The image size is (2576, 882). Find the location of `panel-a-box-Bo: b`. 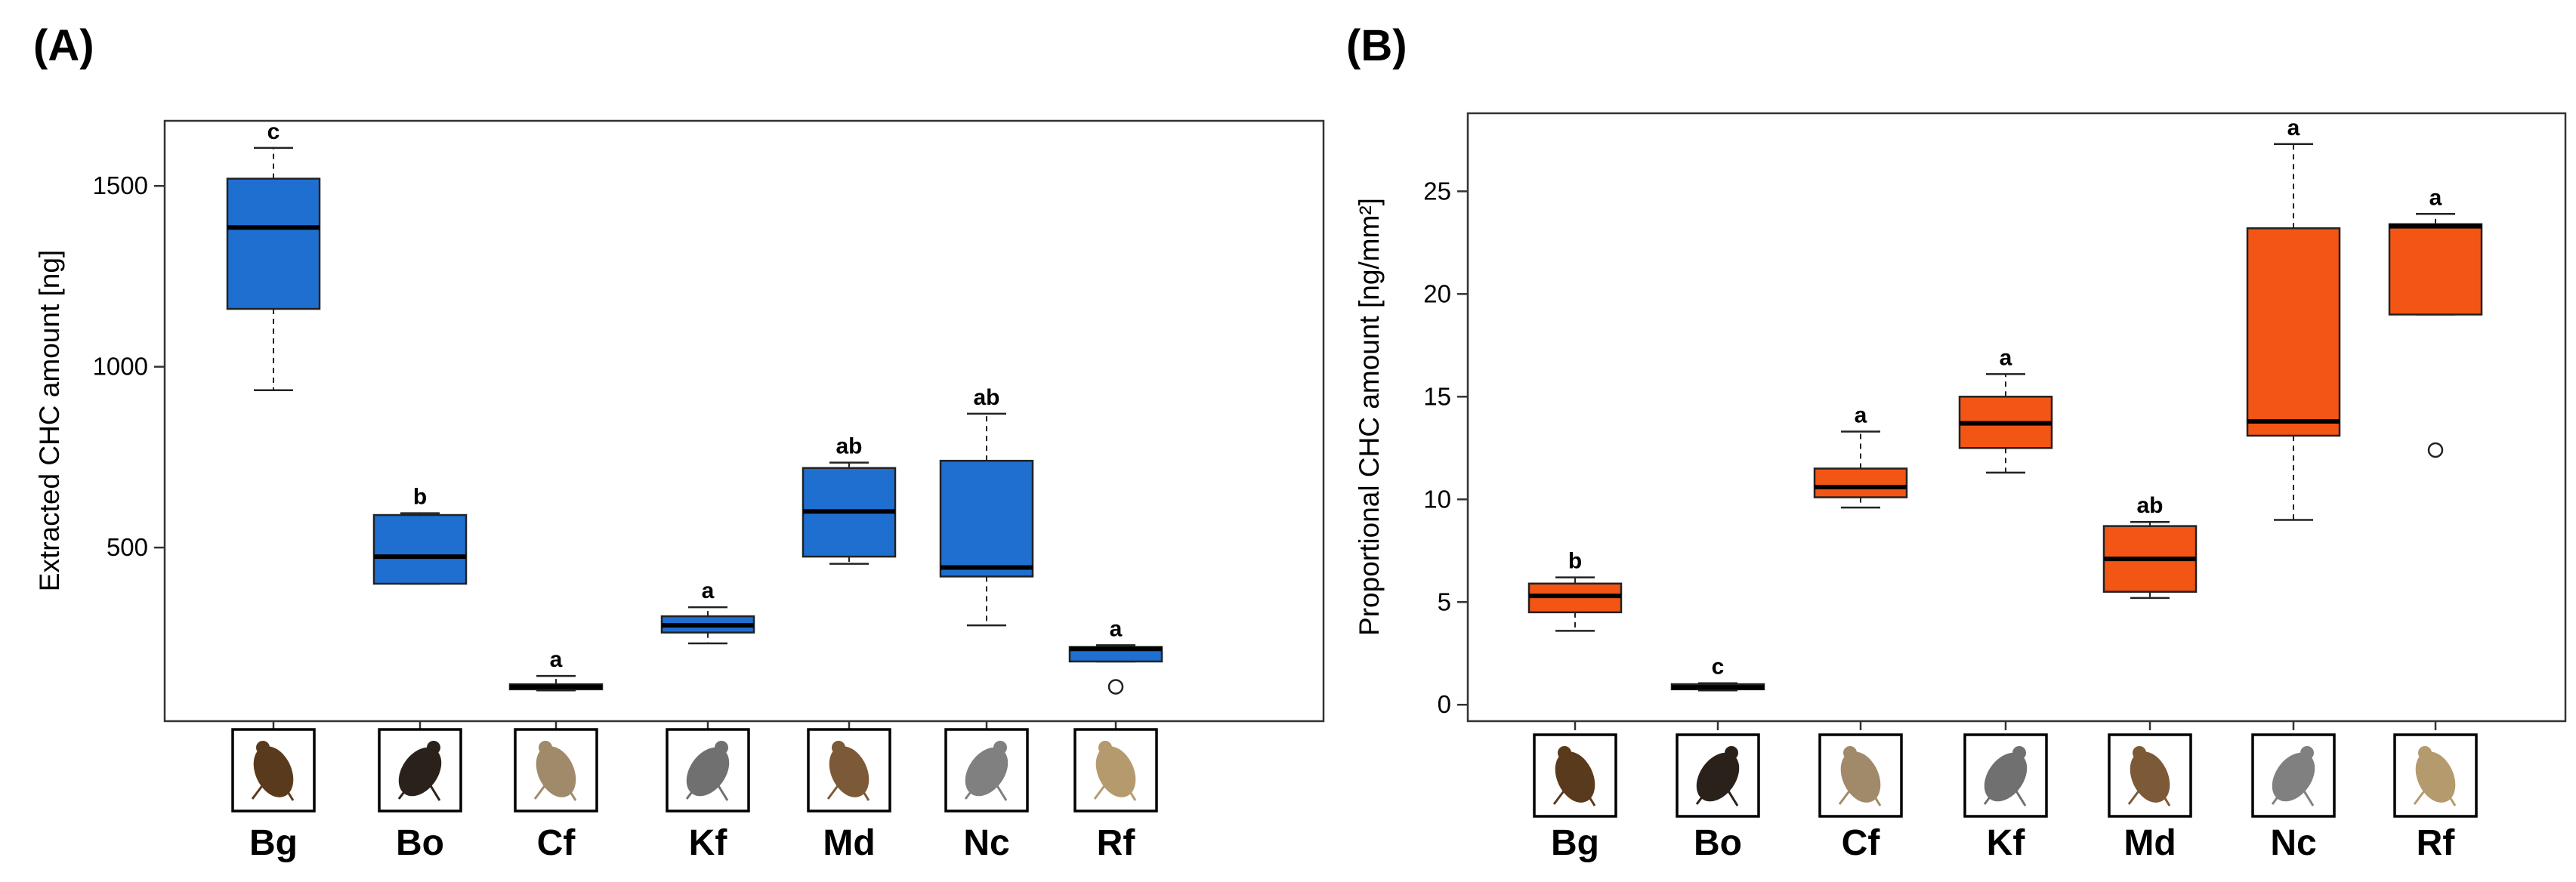

panel-a-box-Bo: b is located at coordinates (420, 535).